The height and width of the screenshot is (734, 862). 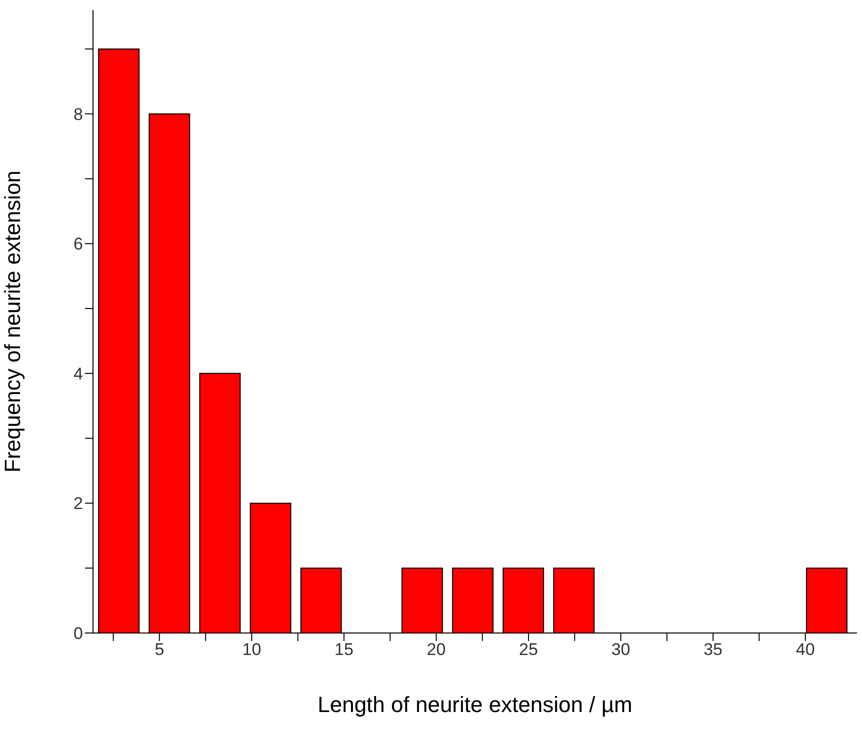 I want to click on x-tick-label: 30, so click(x=620, y=650).